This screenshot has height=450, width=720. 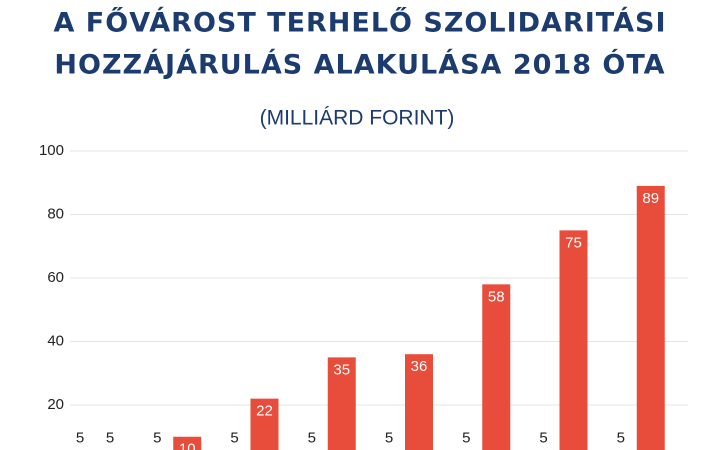 What do you see at coordinates (360, 23) in the screenshot?
I see `chart-title: A FŐVÁROST TERHELŐ SZOLIDARITÁSI` at bounding box center [360, 23].